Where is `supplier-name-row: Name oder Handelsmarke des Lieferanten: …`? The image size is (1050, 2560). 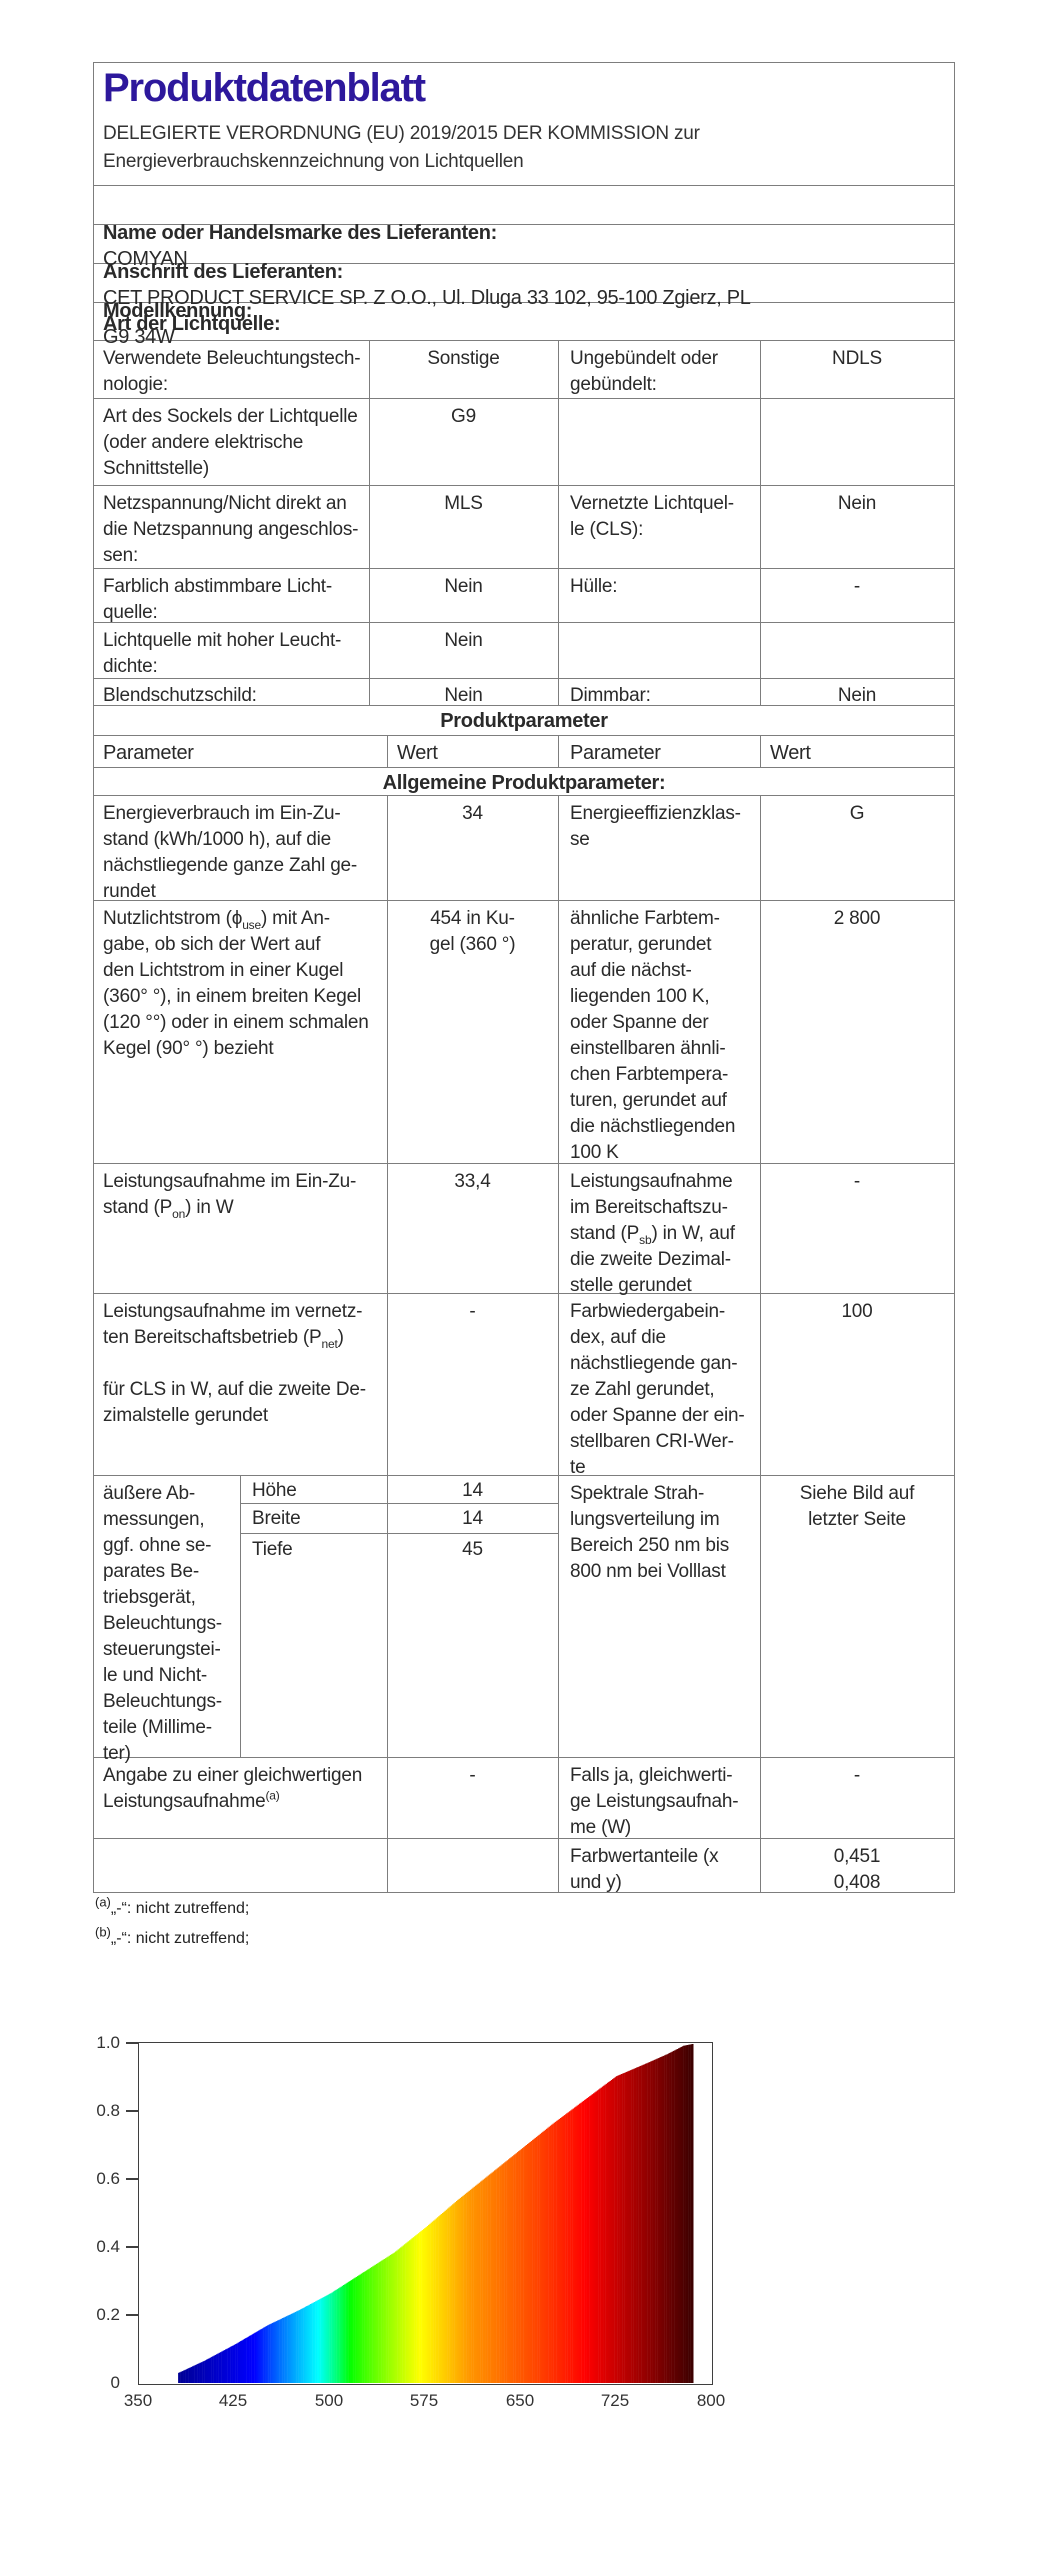 supplier-name-row: Name oder Handelsmarke des Lieferanten: … is located at coordinates (523, 233).